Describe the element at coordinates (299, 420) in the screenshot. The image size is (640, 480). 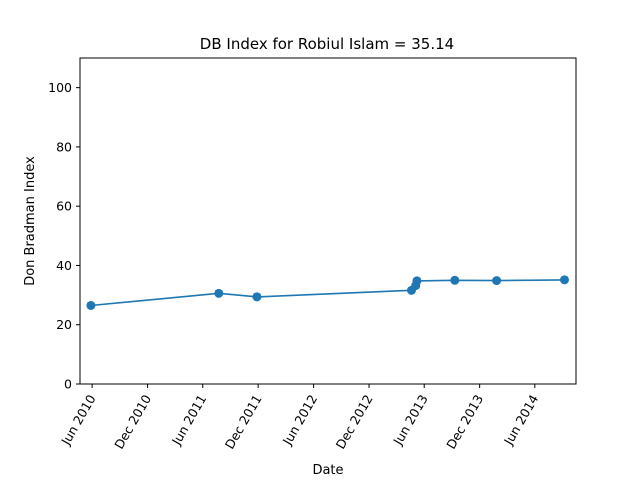
I see `x-tick-label: Jun 2012` at that location.